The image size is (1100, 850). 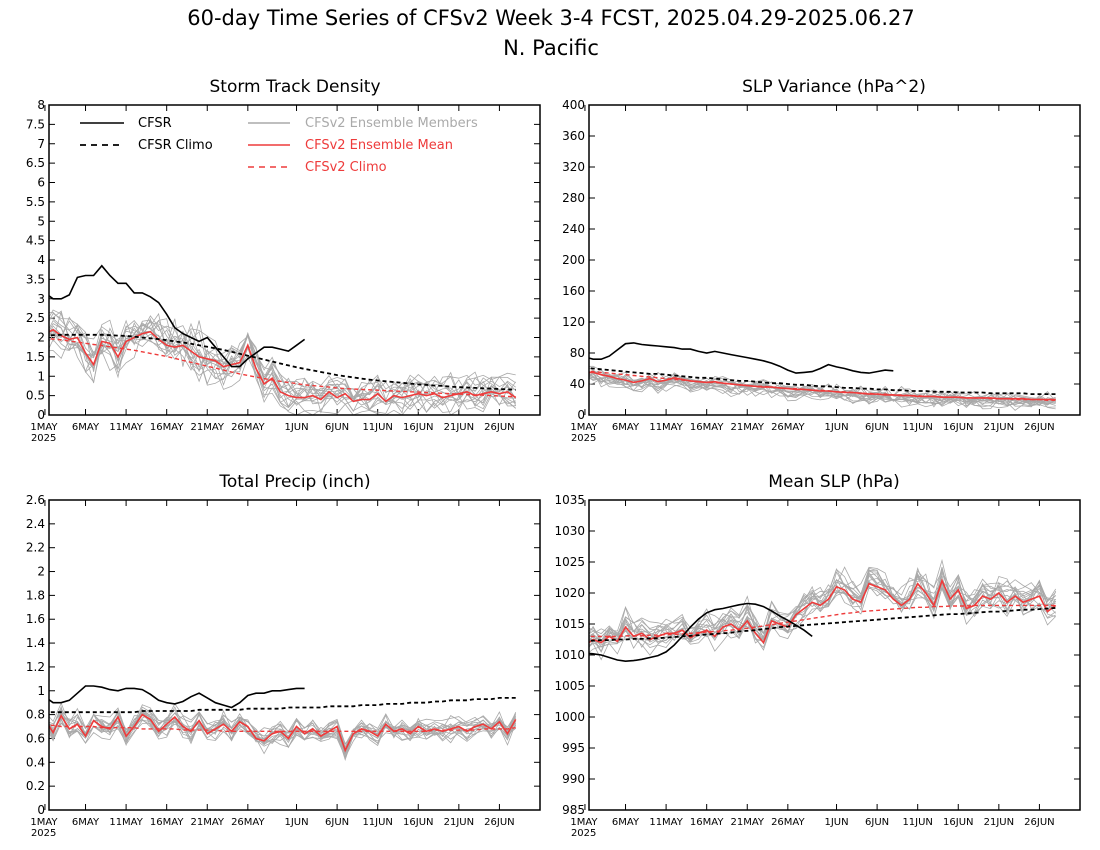 I want to click on y-tick-label: 1.6, so click(x=35, y=619).